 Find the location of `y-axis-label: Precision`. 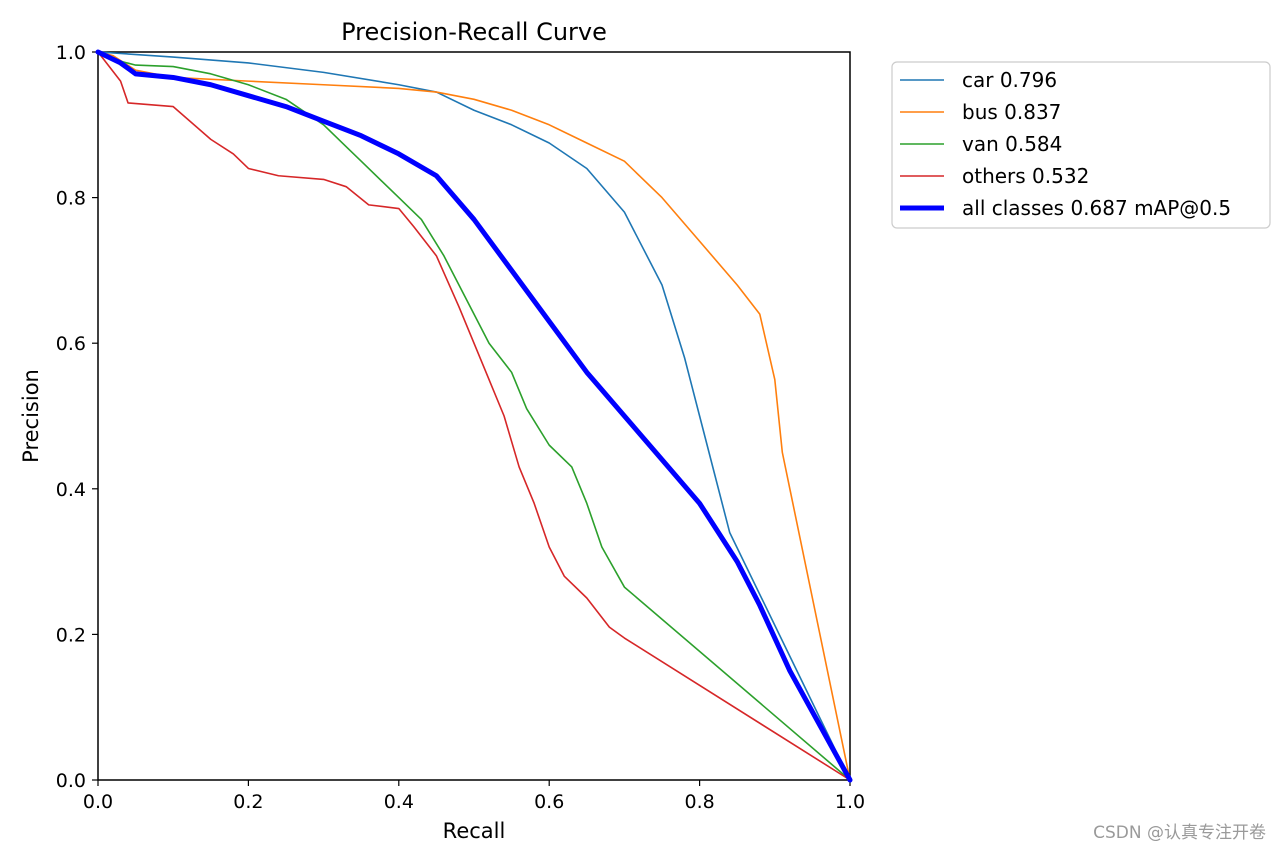

y-axis-label: Precision is located at coordinates (31, 416).